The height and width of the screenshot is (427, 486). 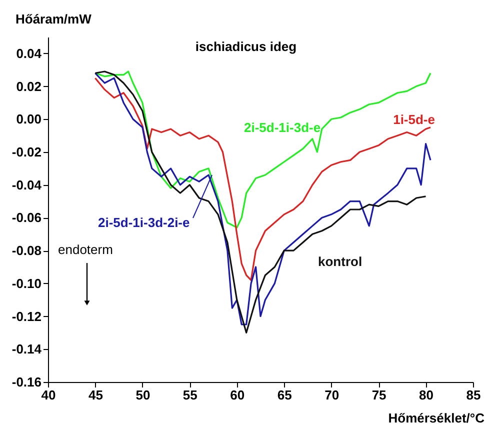 What do you see at coordinates (27, 349) in the screenshot?
I see `y-tick-label: -0.14` at bounding box center [27, 349].